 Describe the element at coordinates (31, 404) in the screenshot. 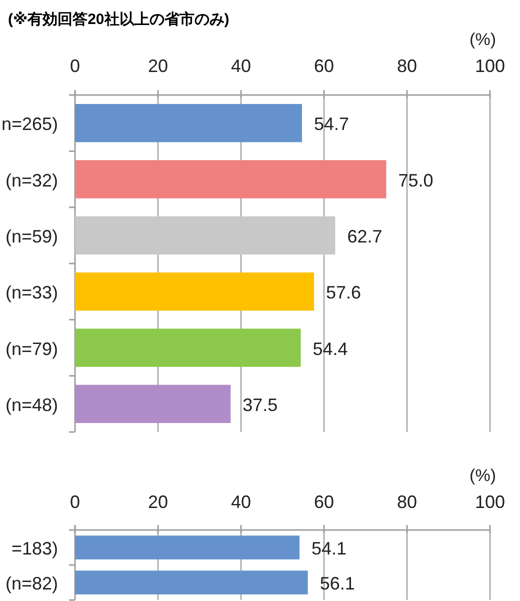

I see `y-tick-label: (n=48)` at that location.